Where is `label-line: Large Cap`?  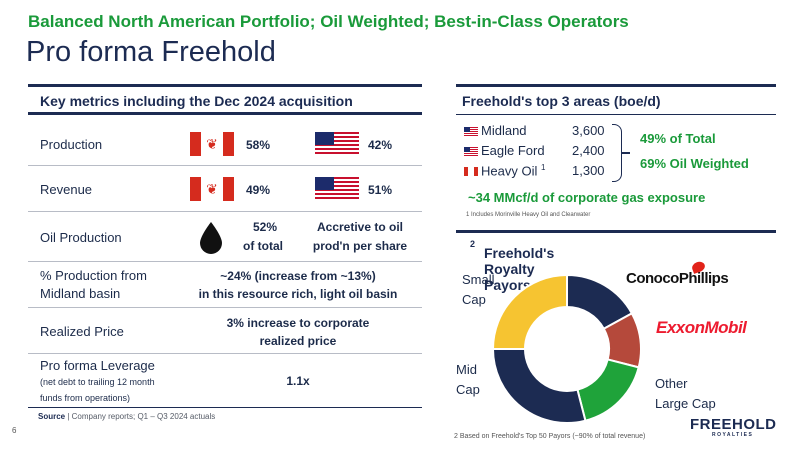 label-line: Large Cap is located at coordinates (685, 403).